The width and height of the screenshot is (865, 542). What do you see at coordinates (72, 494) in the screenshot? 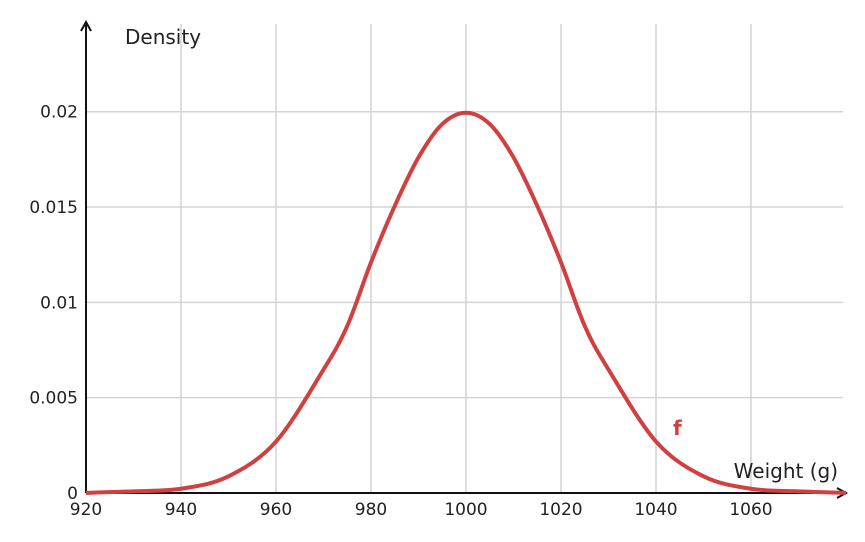
I see `y-tick-label-0: 0` at bounding box center [72, 494].